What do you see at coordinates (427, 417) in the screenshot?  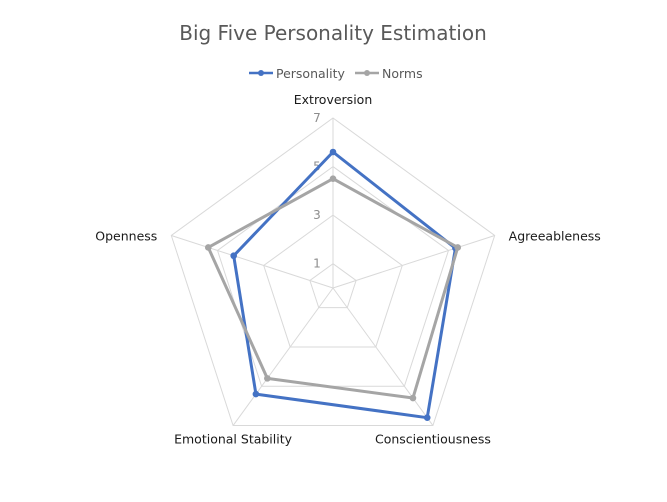 I see `data-point-personality-conscientiousness` at bounding box center [427, 417].